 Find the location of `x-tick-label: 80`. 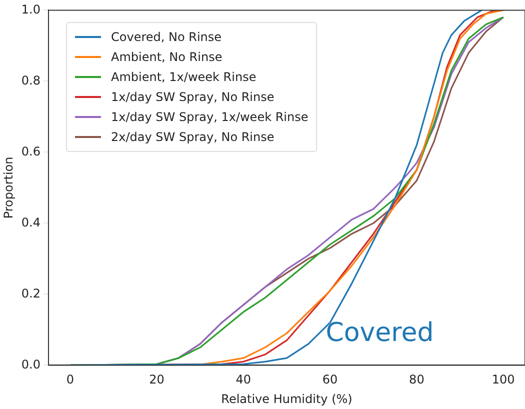

x-tick-label: 80 is located at coordinates (416, 379).